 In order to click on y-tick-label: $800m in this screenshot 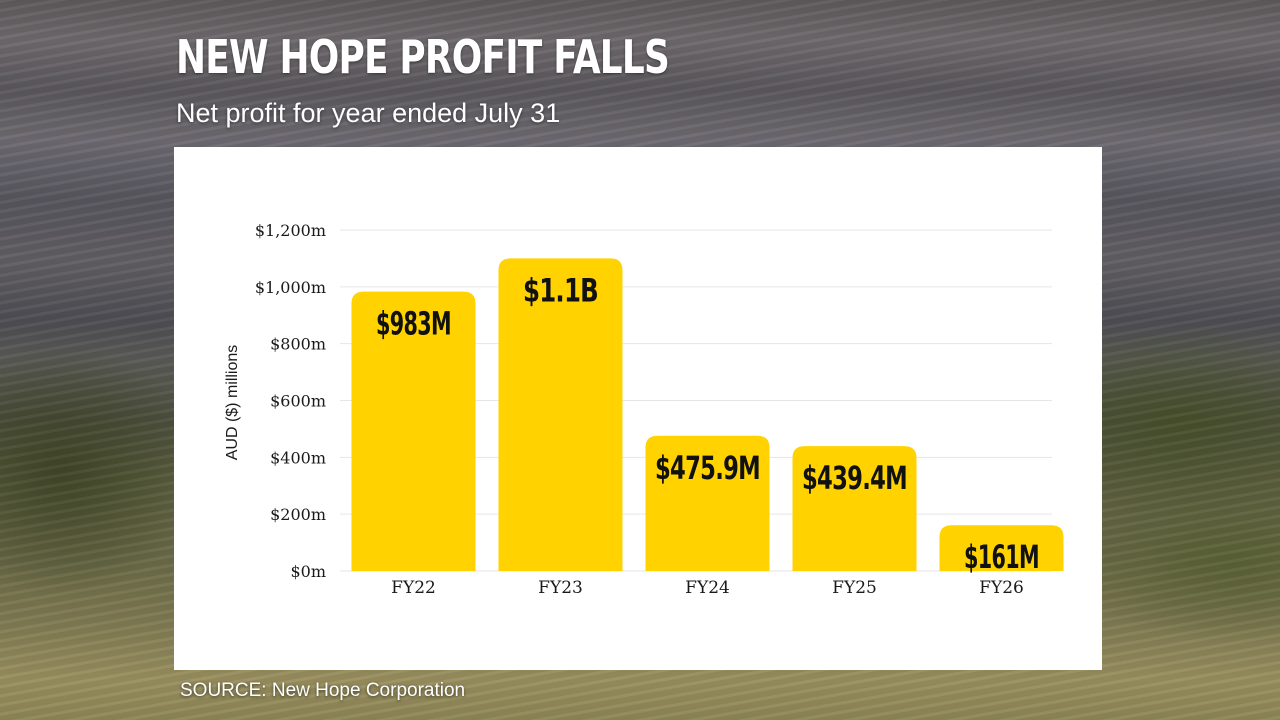, I will do `click(298, 344)`.